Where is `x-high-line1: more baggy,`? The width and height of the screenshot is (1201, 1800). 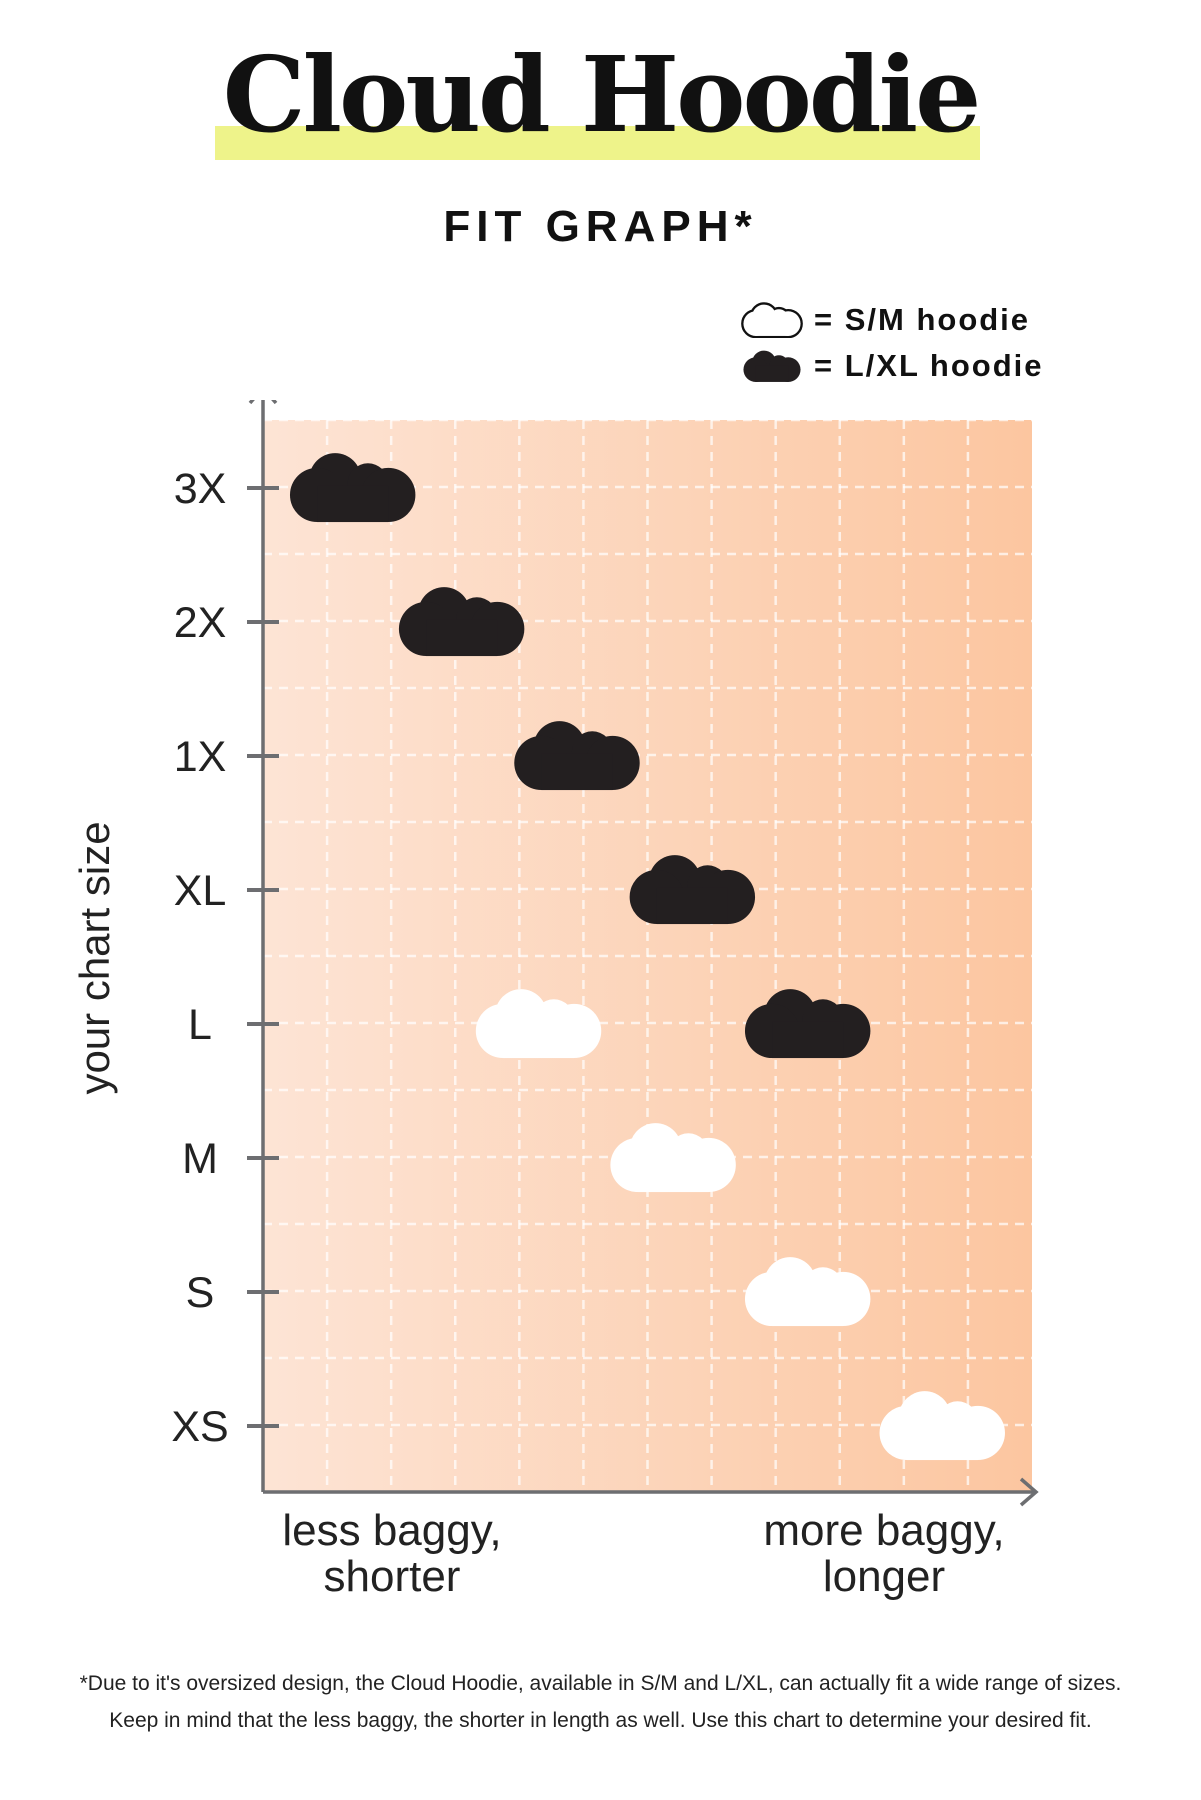
x-high-line1: more baggy, is located at coordinates (884, 1530).